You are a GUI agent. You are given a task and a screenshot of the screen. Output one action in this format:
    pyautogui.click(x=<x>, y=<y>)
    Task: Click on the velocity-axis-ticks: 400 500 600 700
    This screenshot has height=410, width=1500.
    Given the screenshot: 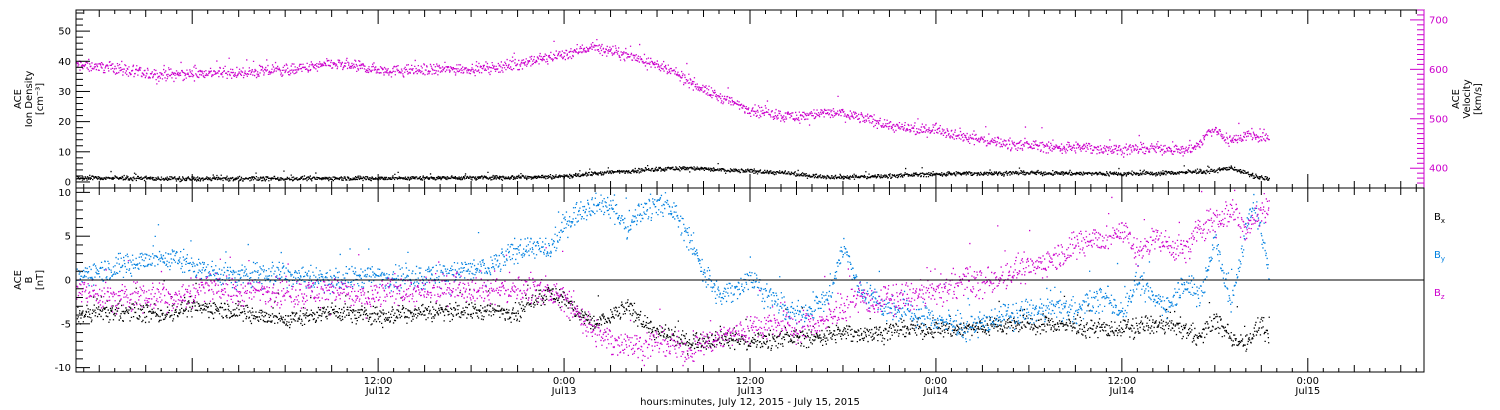 What is the action you would take?
    pyautogui.click(x=1429, y=98)
    